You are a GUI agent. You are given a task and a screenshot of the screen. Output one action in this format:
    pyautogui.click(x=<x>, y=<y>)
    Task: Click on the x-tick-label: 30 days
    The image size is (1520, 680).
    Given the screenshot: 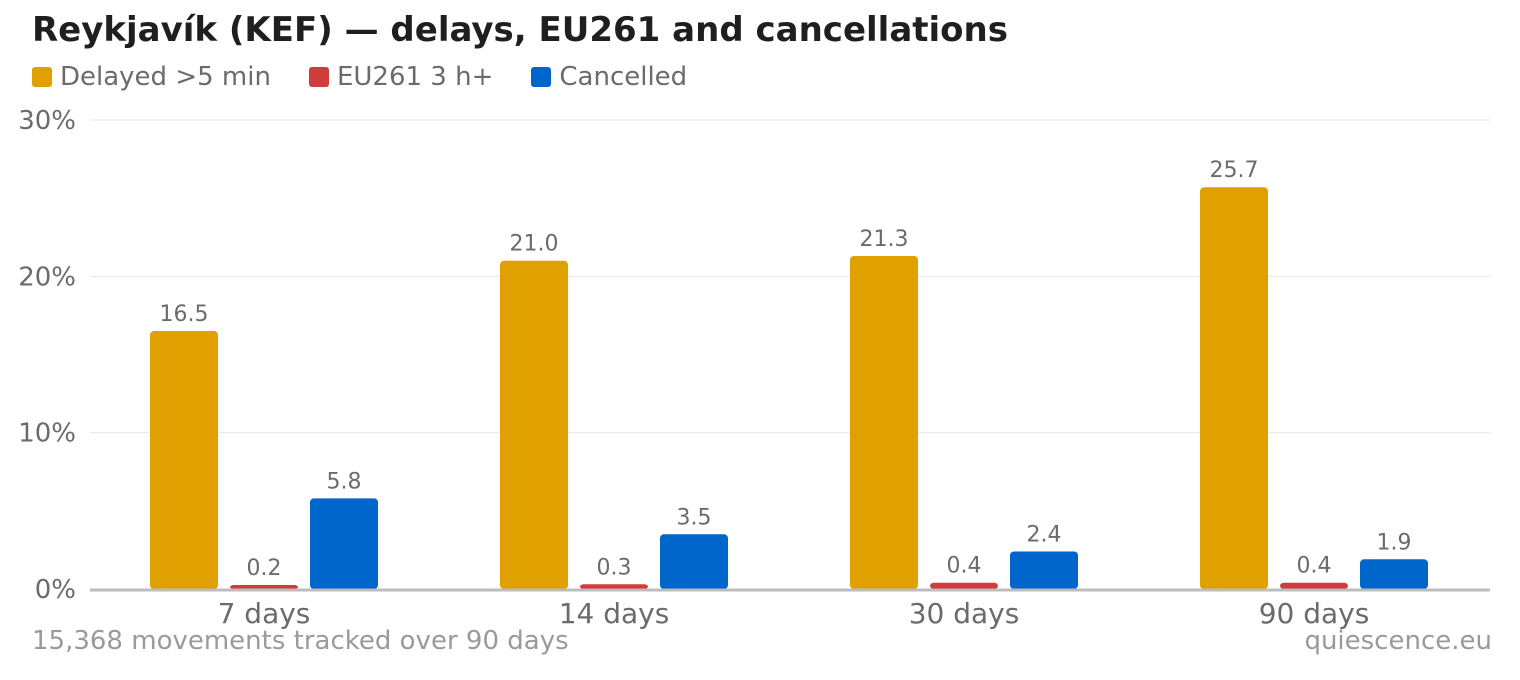 What is the action you would take?
    pyautogui.click(x=964, y=613)
    